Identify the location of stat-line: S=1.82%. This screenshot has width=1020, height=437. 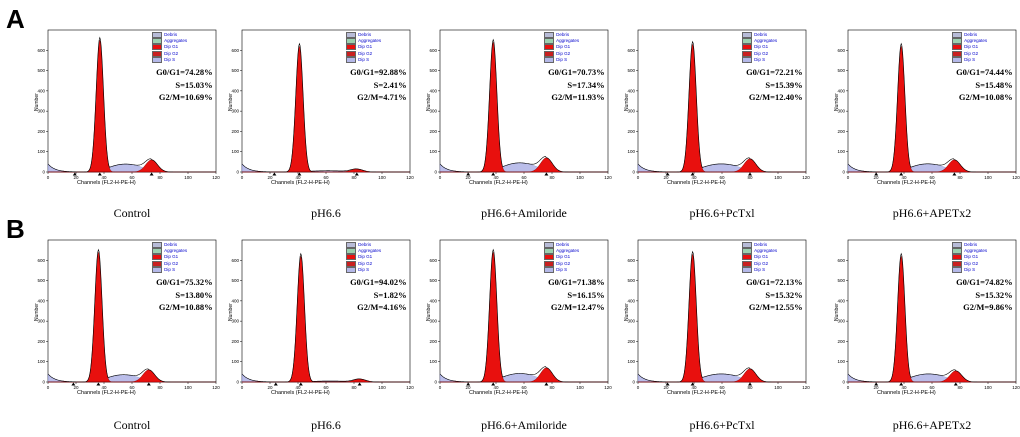
(390, 294).